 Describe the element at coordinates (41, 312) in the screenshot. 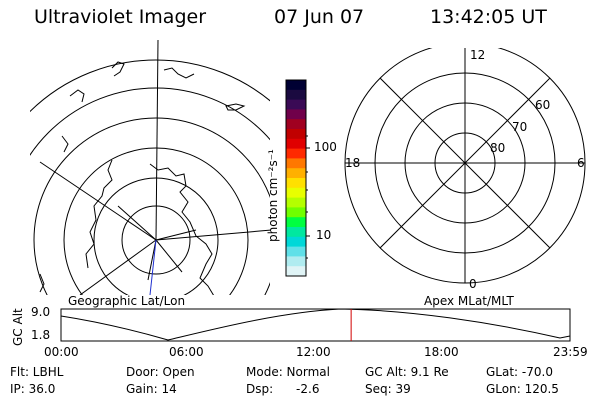

I see `altitude-ytick-high: 9.0` at that location.